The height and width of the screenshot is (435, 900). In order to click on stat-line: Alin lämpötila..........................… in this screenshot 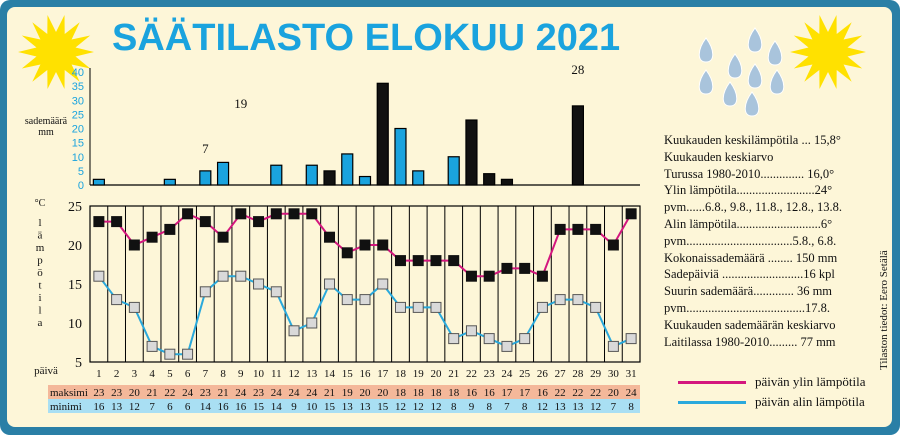, I will do `click(748, 223)`.